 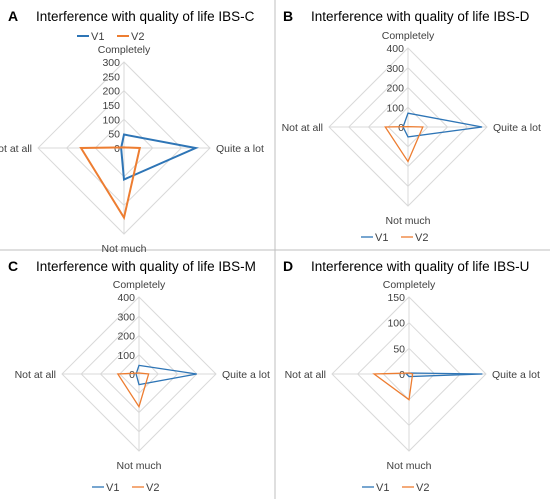 What do you see at coordinates (288, 266) in the screenshot?
I see `panel-label: D` at bounding box center [288, 266].